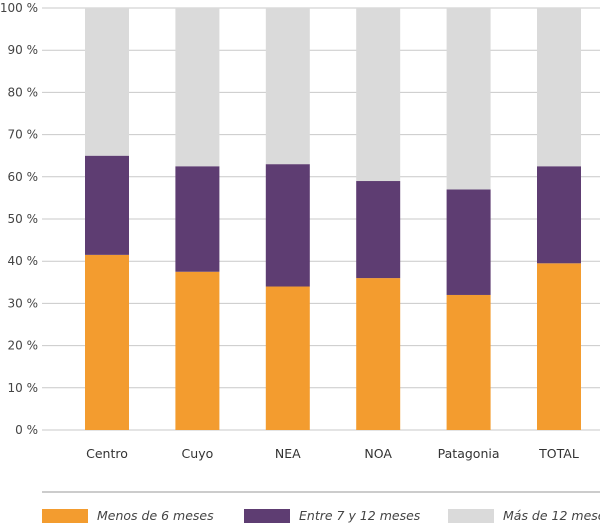 This screenshot has width=600, height=523. What do you see at coordinates (23, 177) in the screenshot?
I see `y-tick-label: 60 %` at bounding box center [23, 177].